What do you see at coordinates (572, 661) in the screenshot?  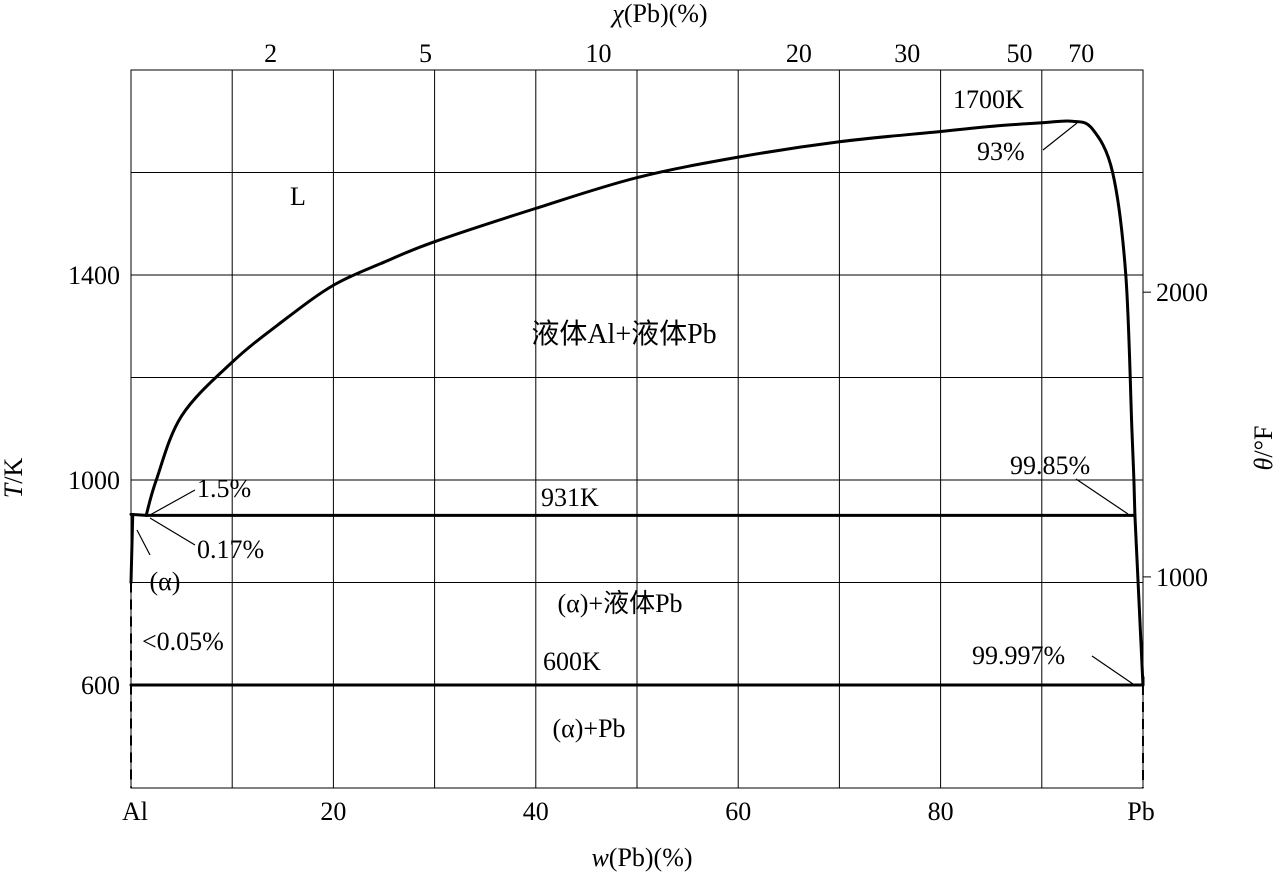 I see `annotation-600k: 600K` at bounding box center [572, 661].